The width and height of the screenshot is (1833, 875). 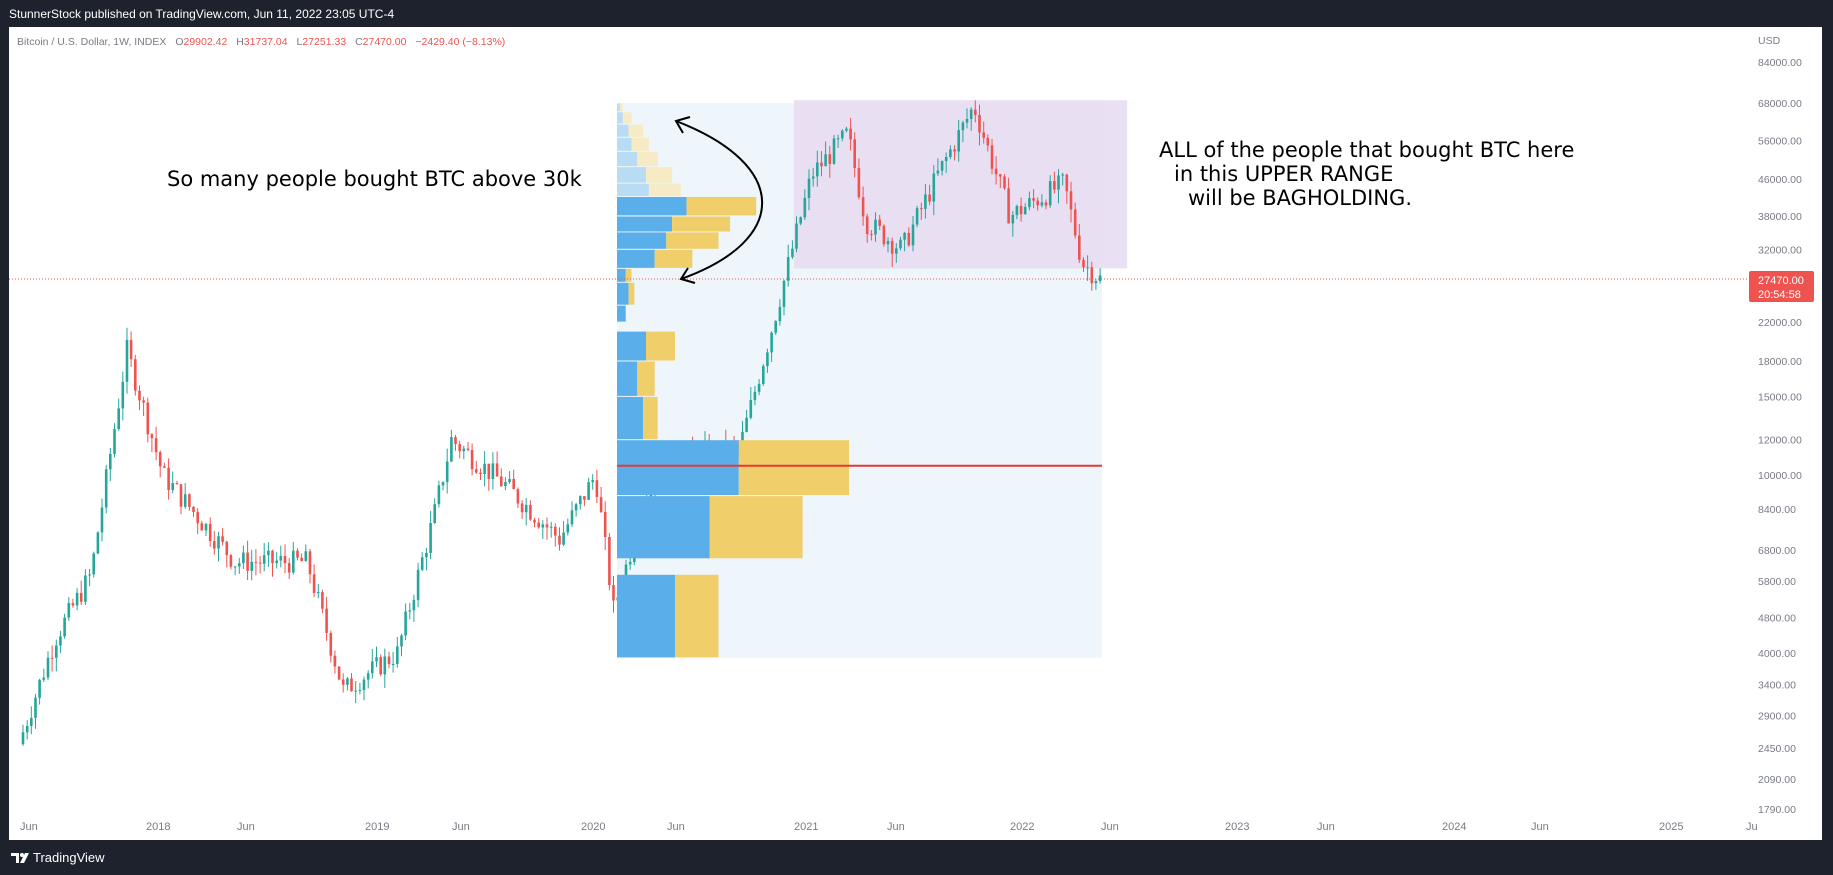 What do you see at coordinates (960, 184) in the screenshot?
I see `upper-range-box` at bounding box center [960, 184].